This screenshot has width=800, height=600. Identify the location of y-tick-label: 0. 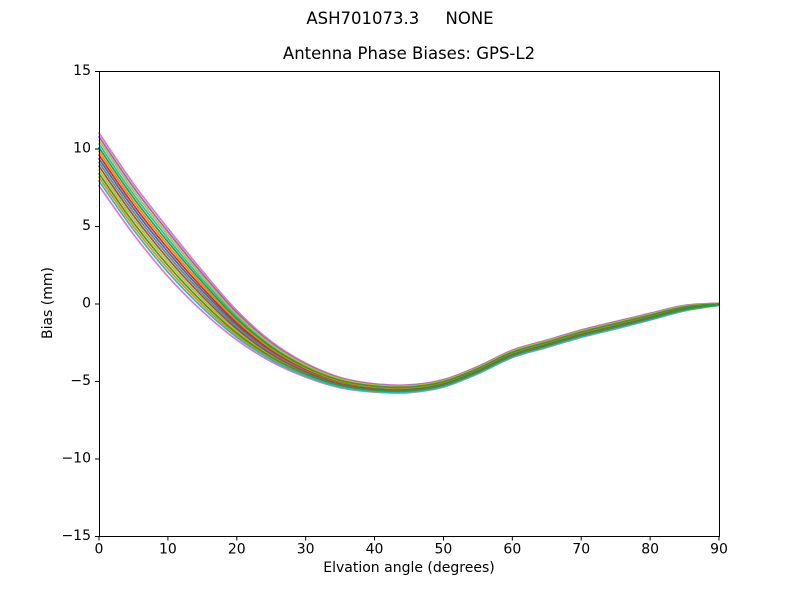
(86, 304).